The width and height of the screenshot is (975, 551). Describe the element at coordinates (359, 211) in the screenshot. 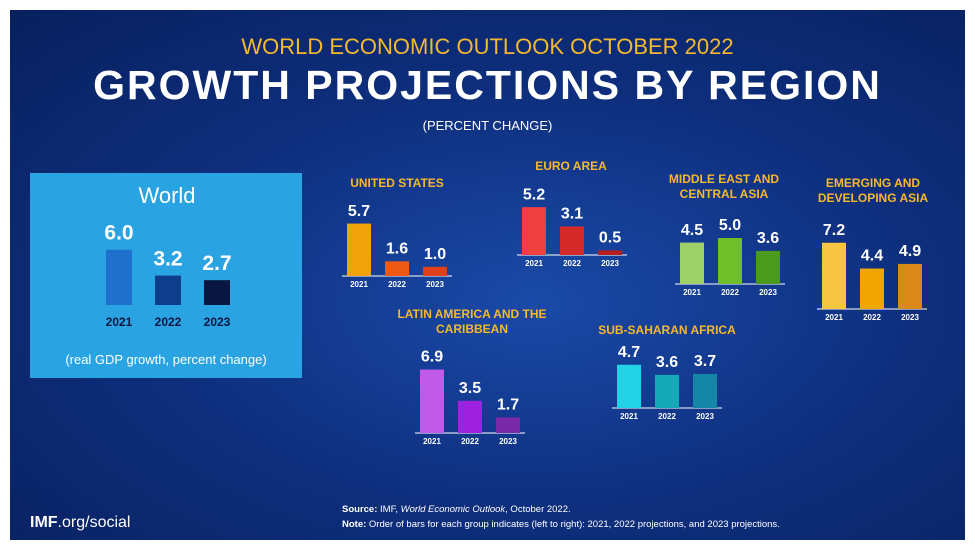

I see `data-label: 5.7` at that location.